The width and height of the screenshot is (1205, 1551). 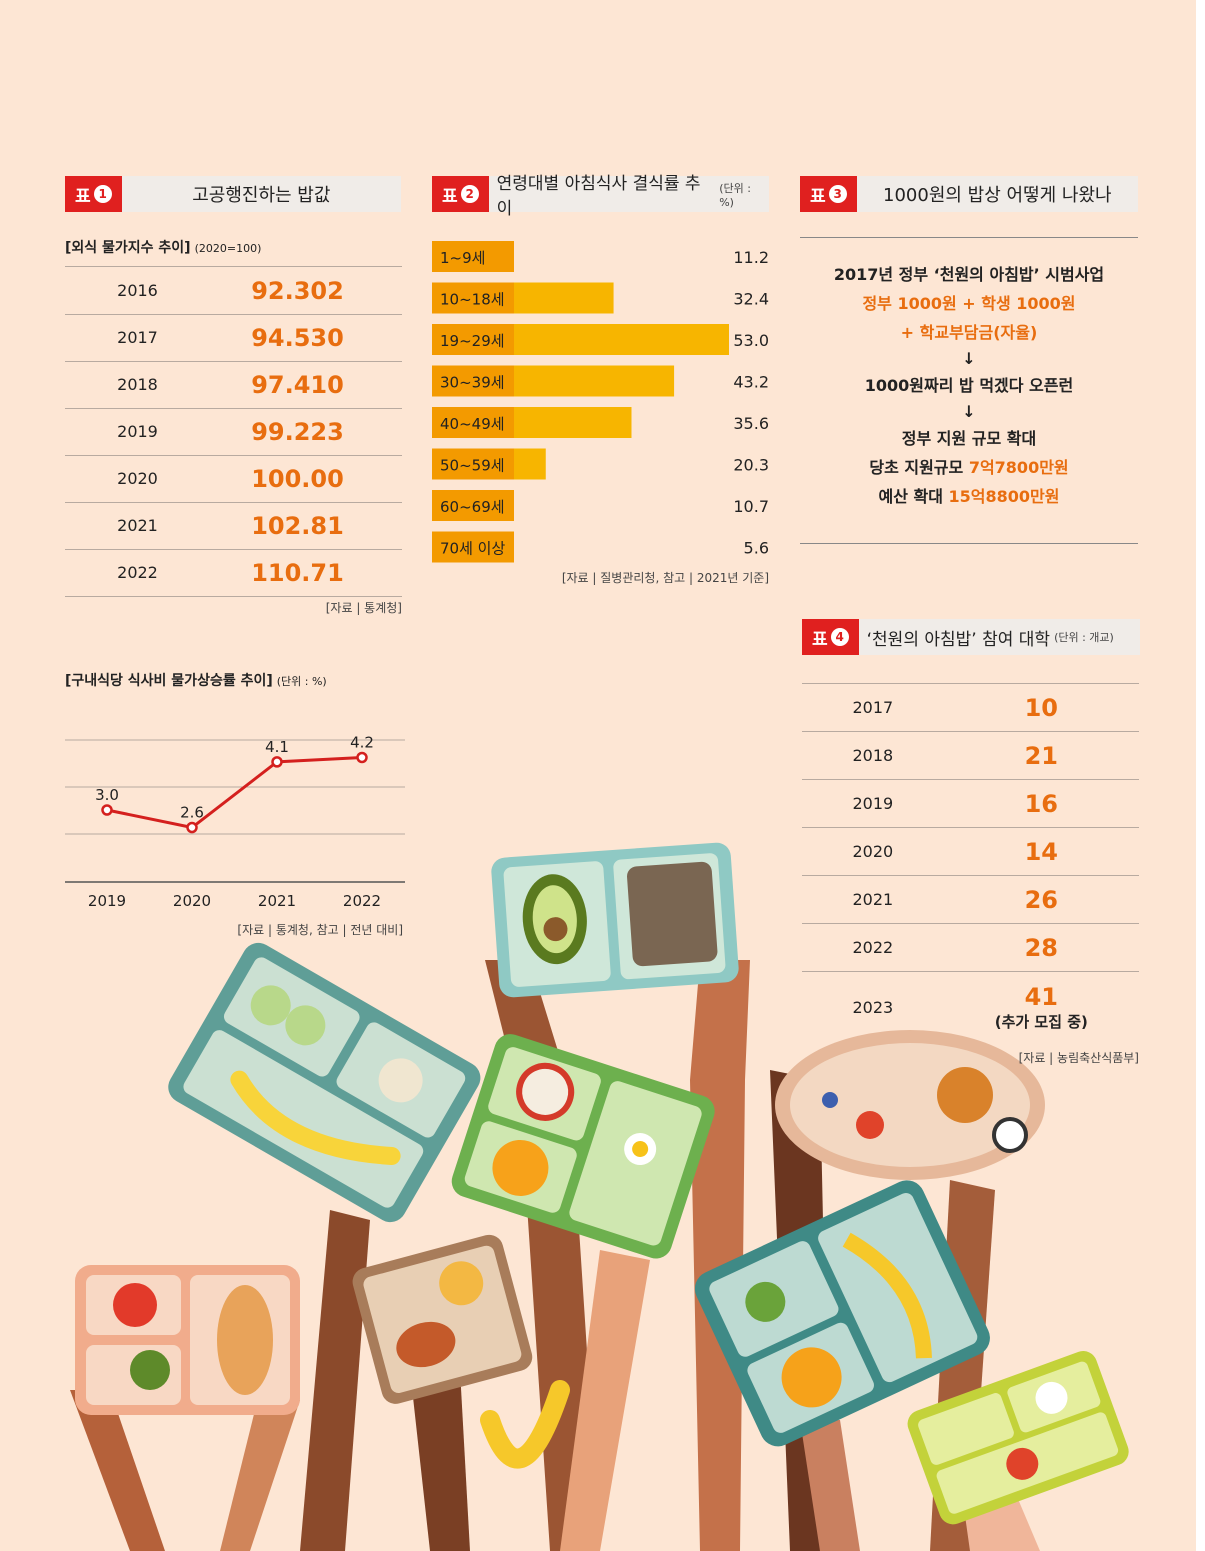 I want to click on table4-row: 2019 16, so click(x=970, y=804).